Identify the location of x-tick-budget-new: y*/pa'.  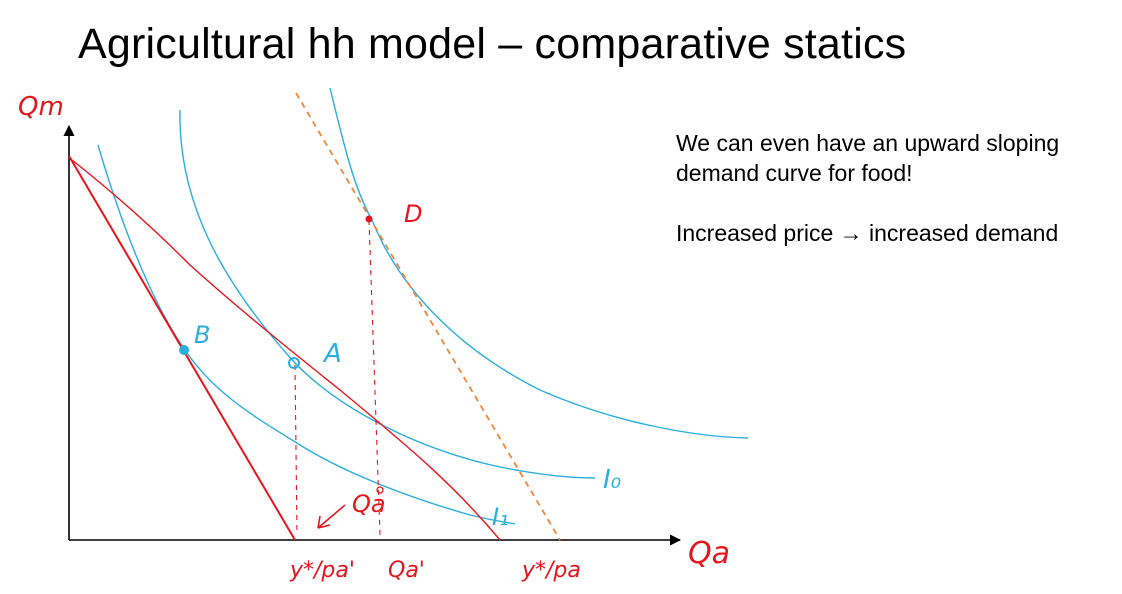
(322, 570).